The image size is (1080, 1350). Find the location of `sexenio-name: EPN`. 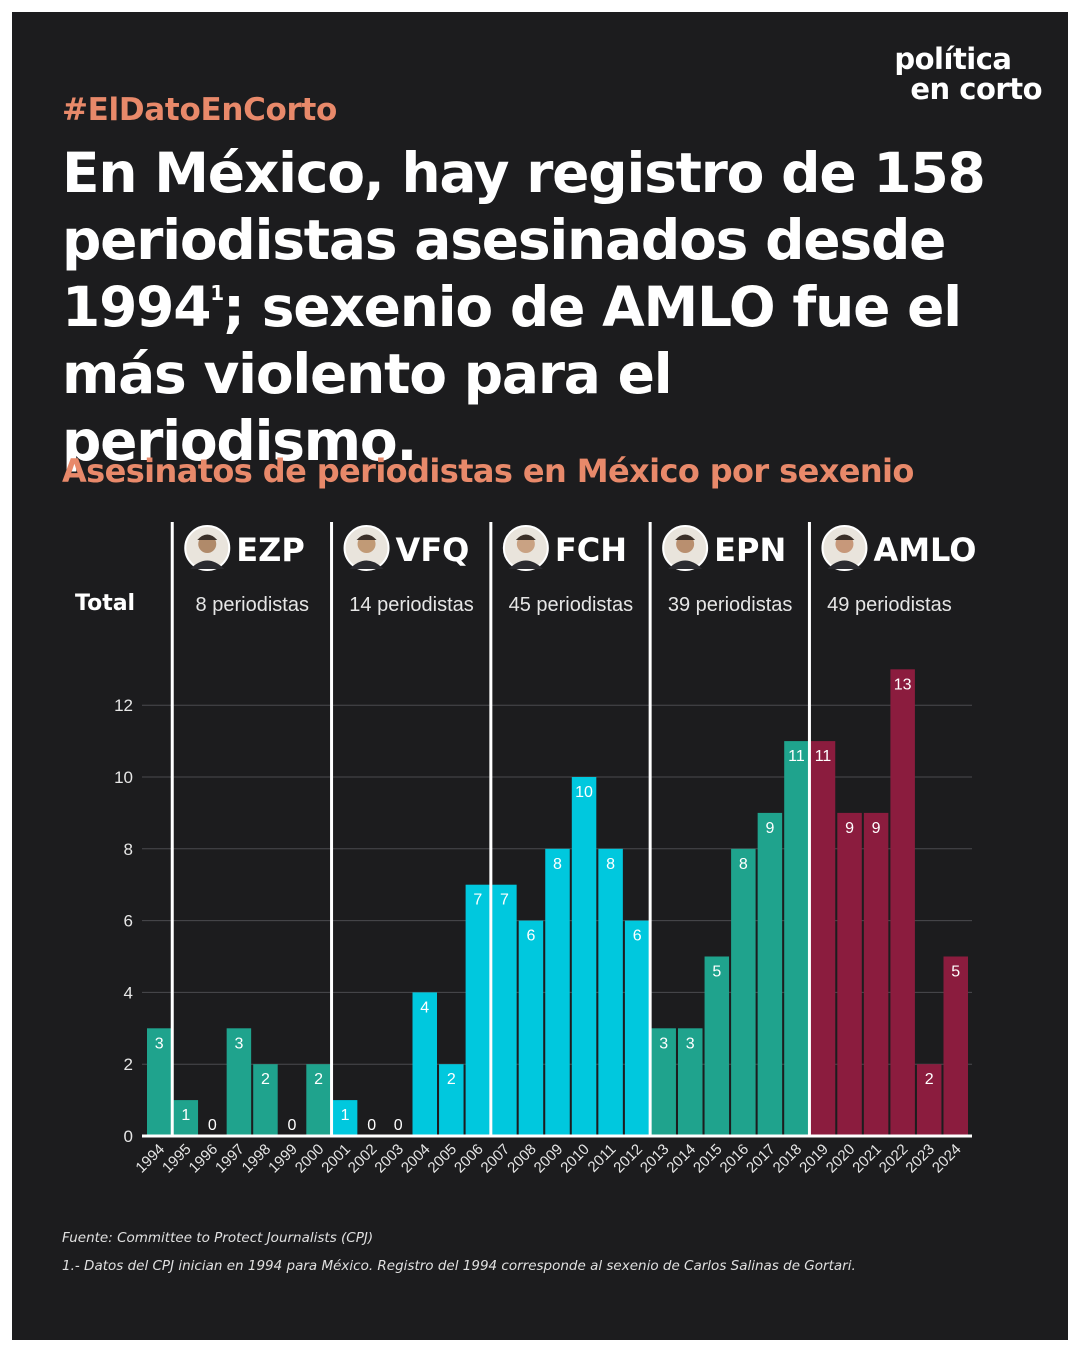

sexenio-name: EPN is located at coordinates (750, 550).